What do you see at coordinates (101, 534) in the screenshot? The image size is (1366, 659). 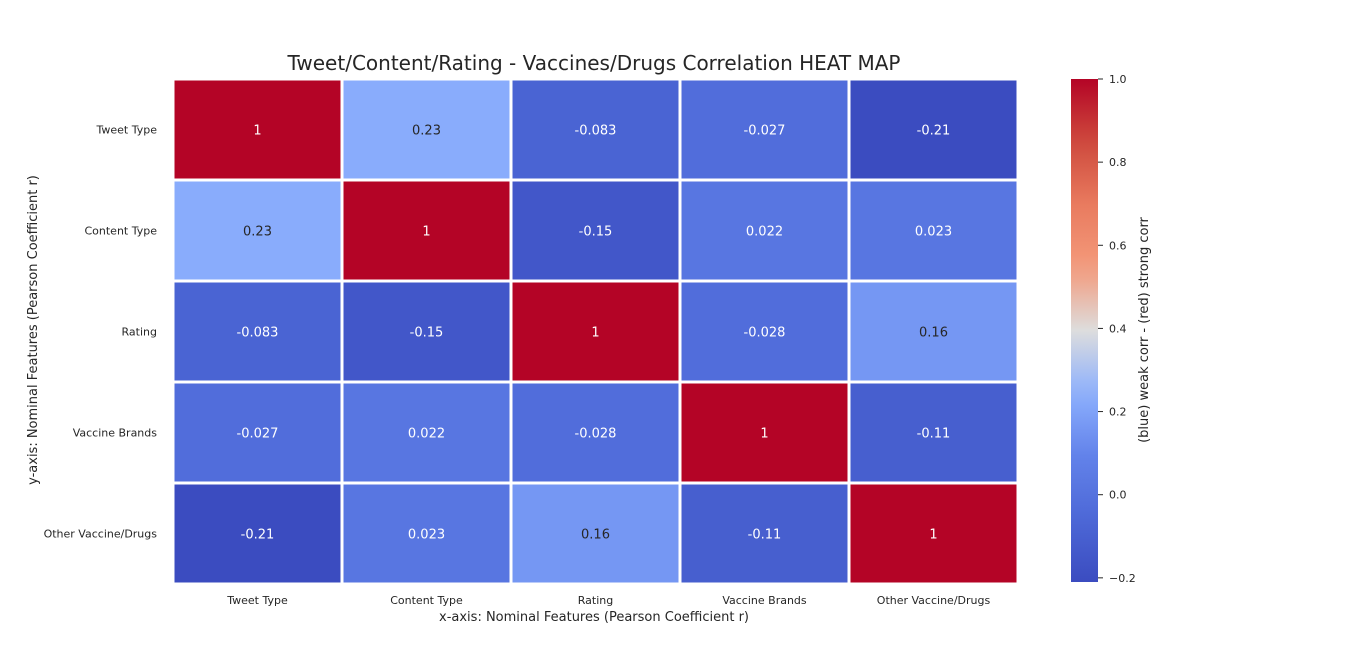 I see `y-tick-label: Other Vaccine/Drugs` at bounding box center [101, 534].